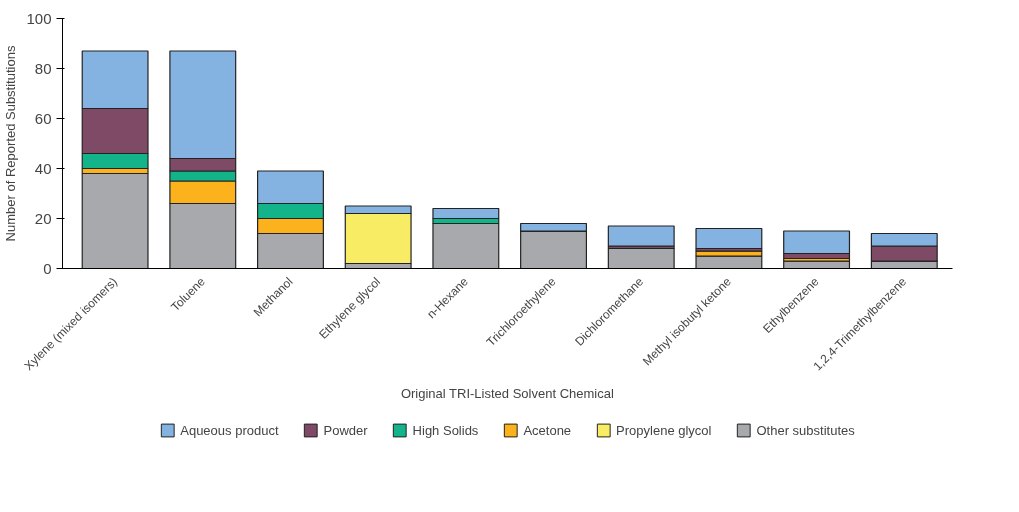 Image resolution: width=1019 pixels, height=512 pixels. Describe the element at coordinates (11, 143) in the screenshot. I see `y-axis-title: Number of Reported Substitutions` at that location.